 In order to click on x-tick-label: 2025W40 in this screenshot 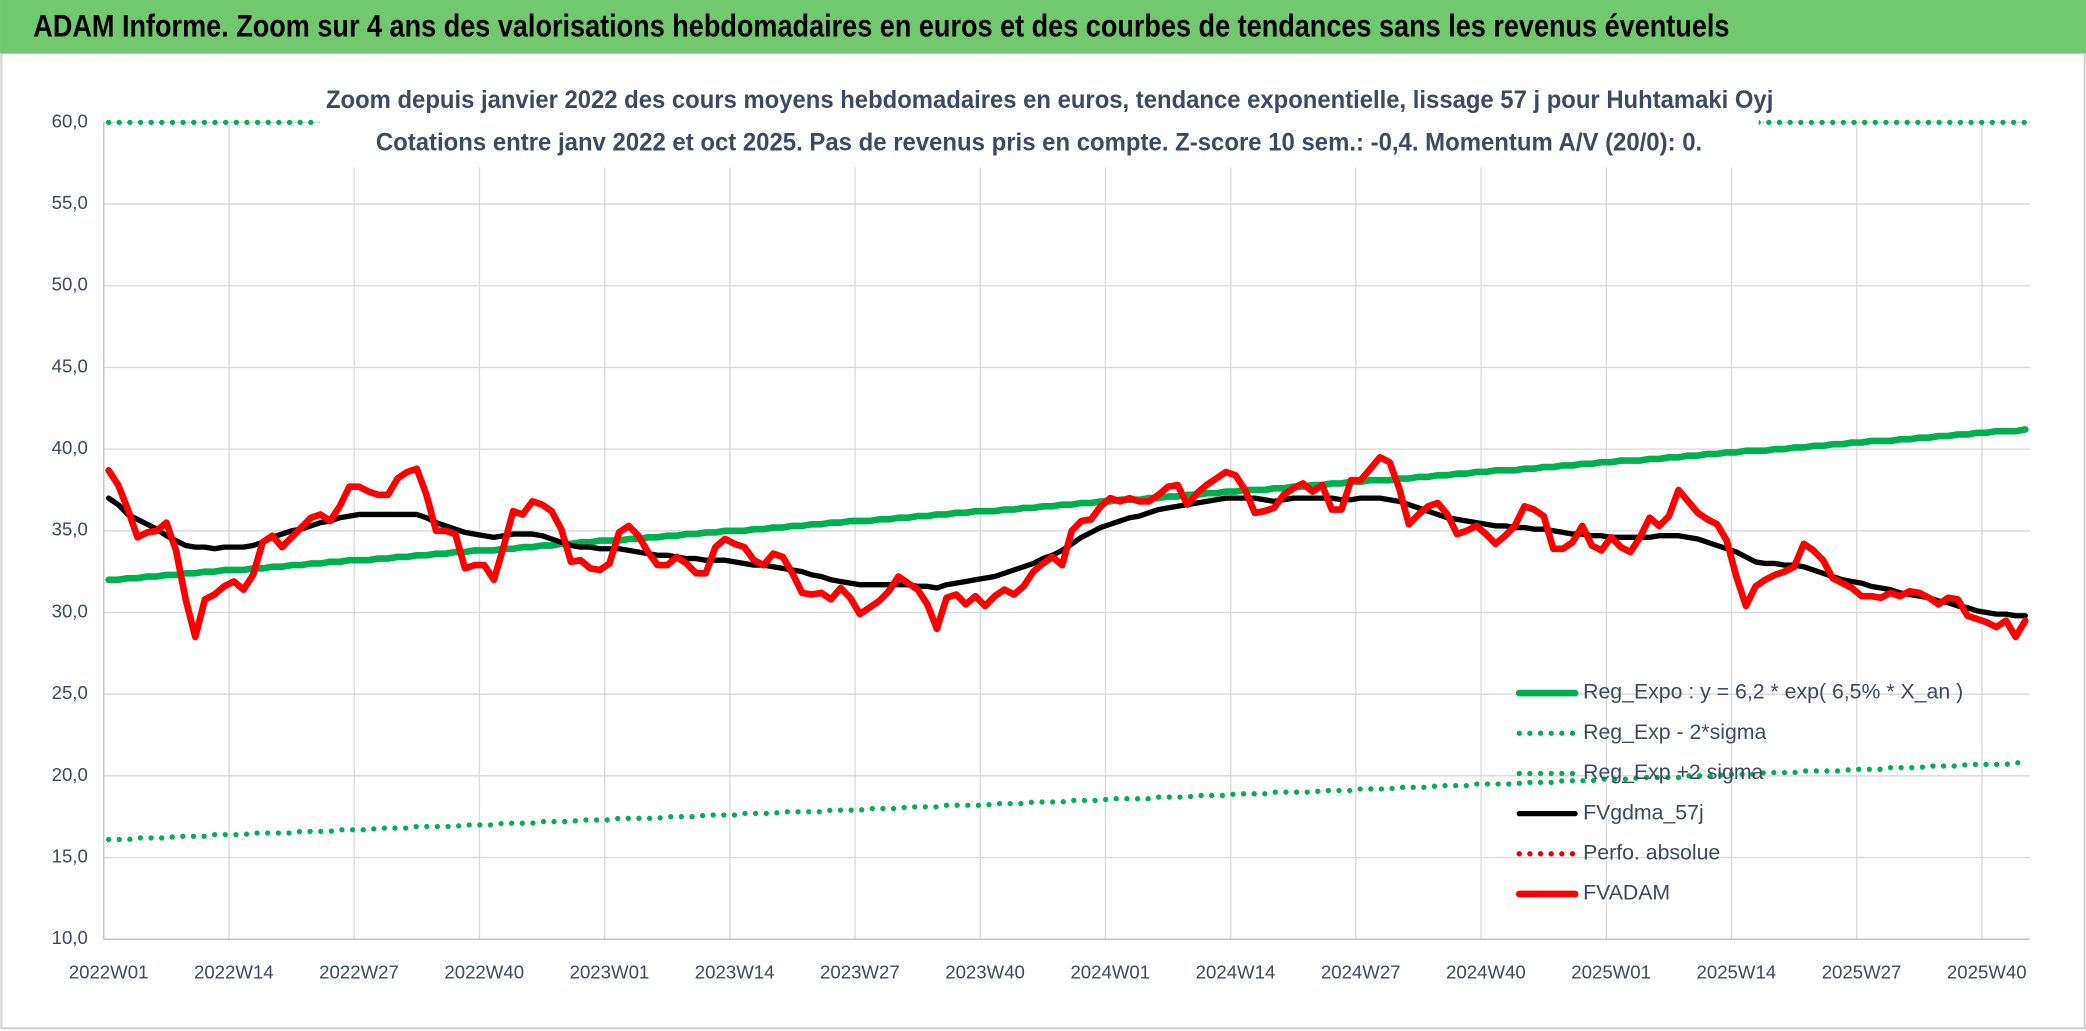, I will do `click(1987, 972)`.